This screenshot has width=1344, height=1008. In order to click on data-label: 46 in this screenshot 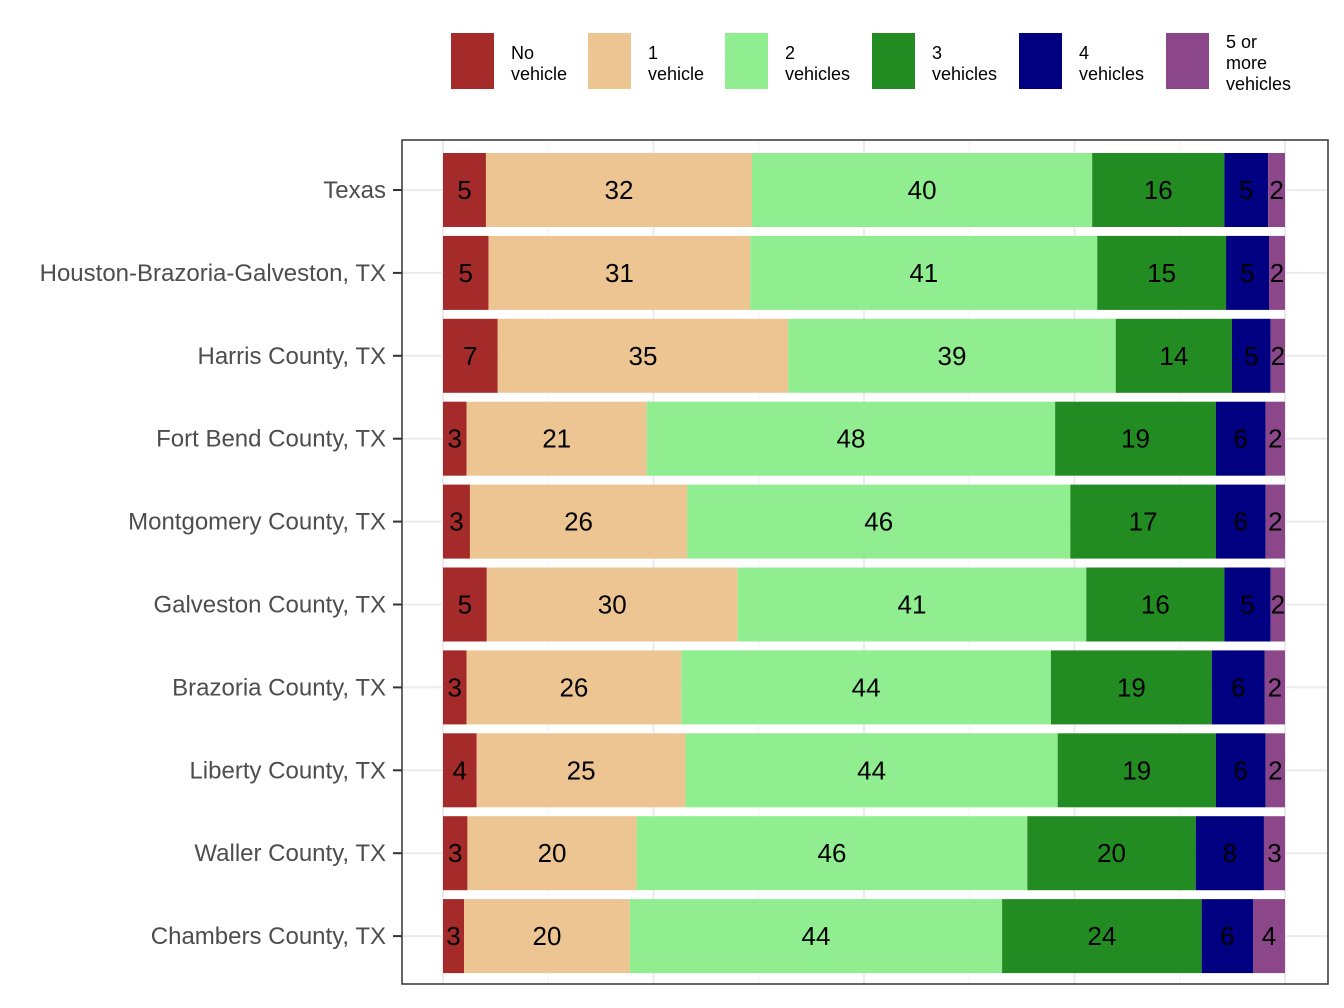, I will do `click(878, 522)`.